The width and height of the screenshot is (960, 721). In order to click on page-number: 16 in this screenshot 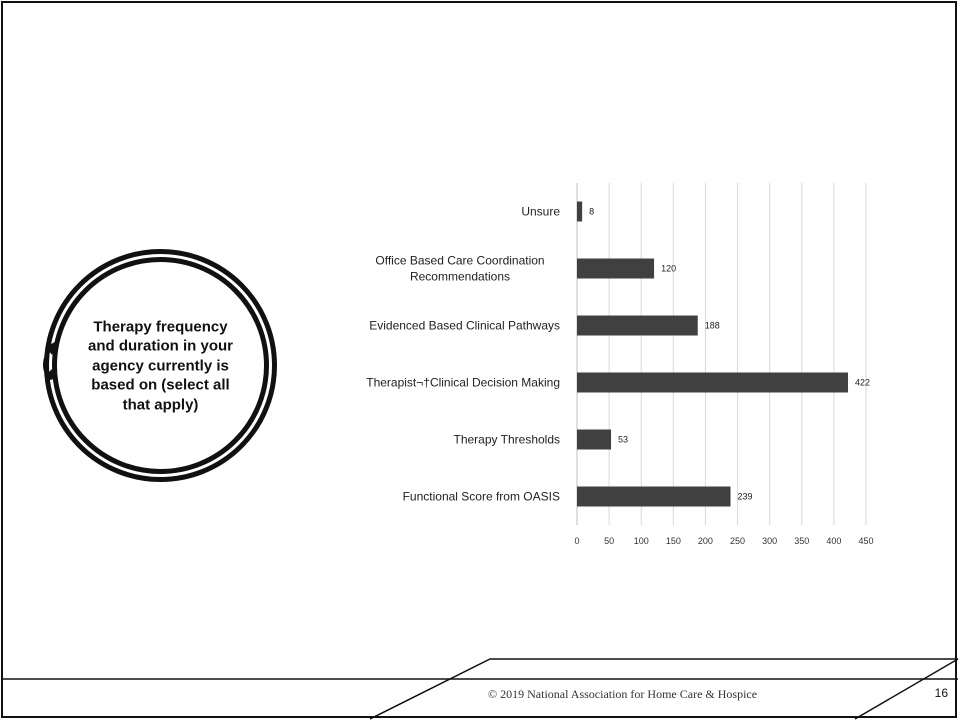, I will do `click(941, 693)`.